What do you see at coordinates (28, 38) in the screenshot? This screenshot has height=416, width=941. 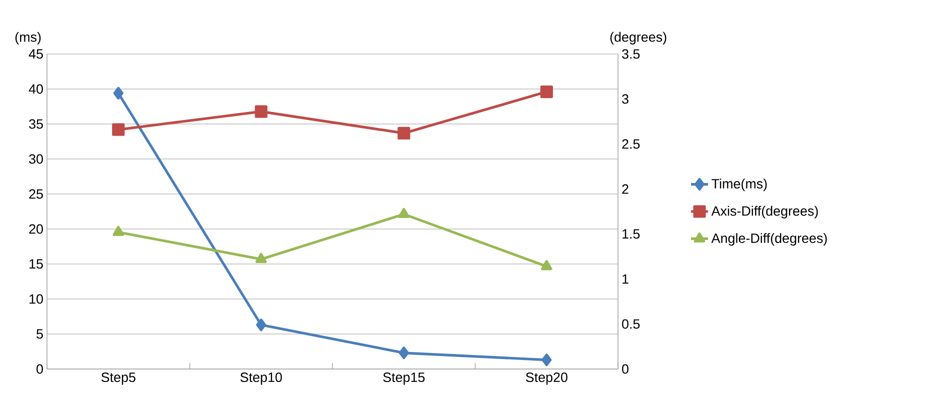 I see `y-axis-title: (ms)` at bounding box center [28, 38].